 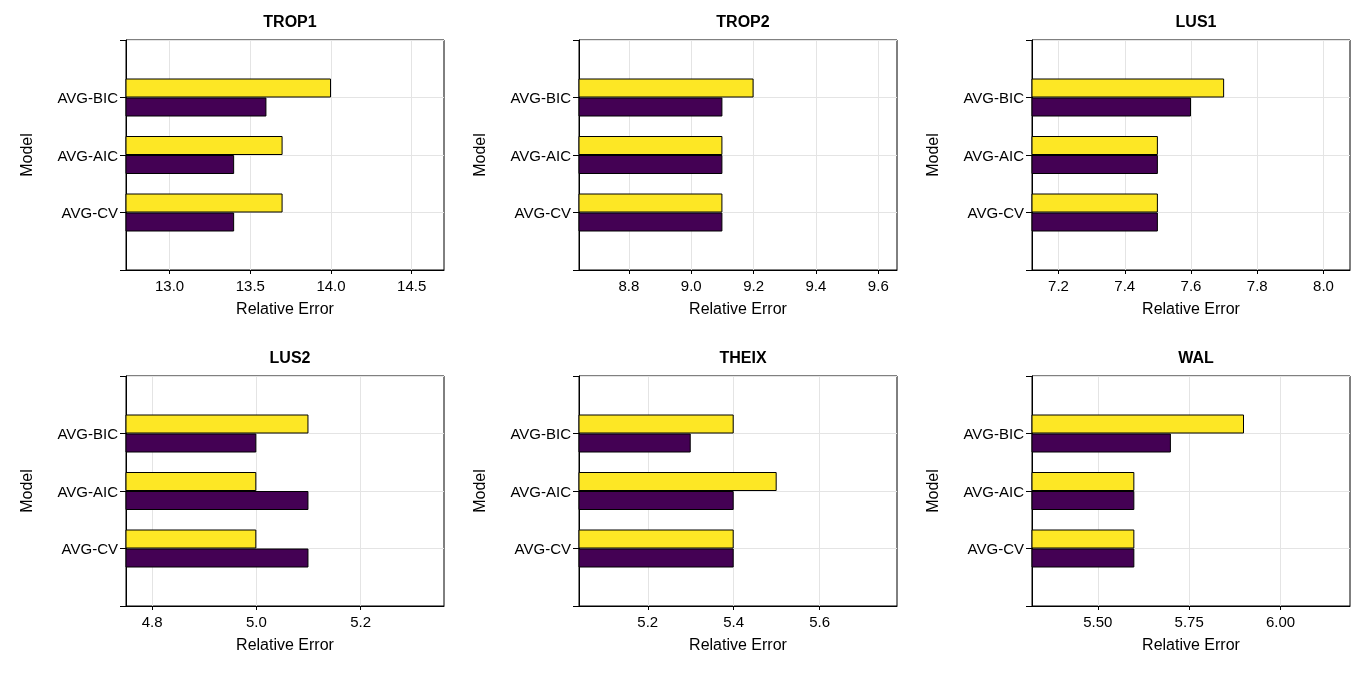 What do you see at coordinates (629, 285) in the screenshot?
I see `x-tick-label: 8.8` at bounding box center [629, 285].